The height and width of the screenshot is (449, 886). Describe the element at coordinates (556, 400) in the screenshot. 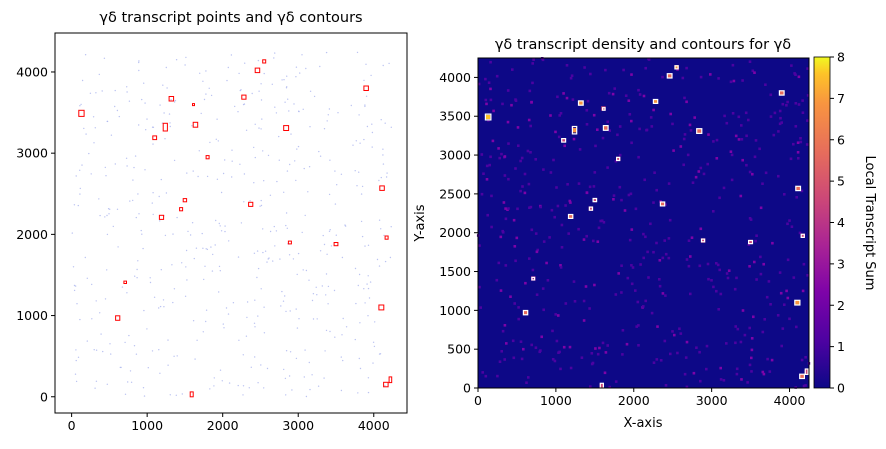

I see `x-tick-label: 1000` at that location.